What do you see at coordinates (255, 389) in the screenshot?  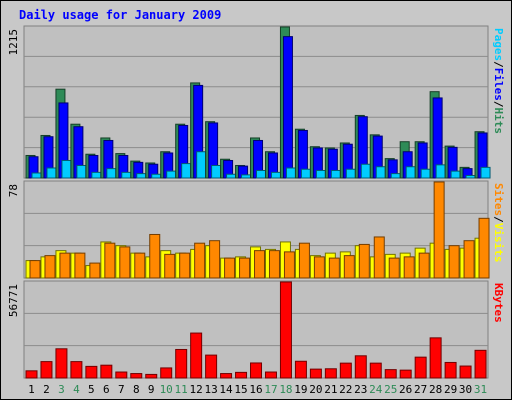 I see `x-tick-label: 16` at bounding box center [255, 389].